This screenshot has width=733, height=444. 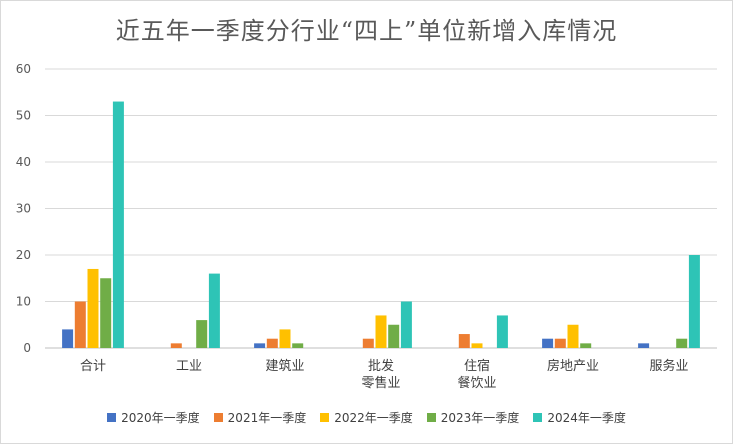 What do you see at coordinates (23, 162) in the screenshot?
I see `y-tick-label: 40` at bounding box center [23, 162].